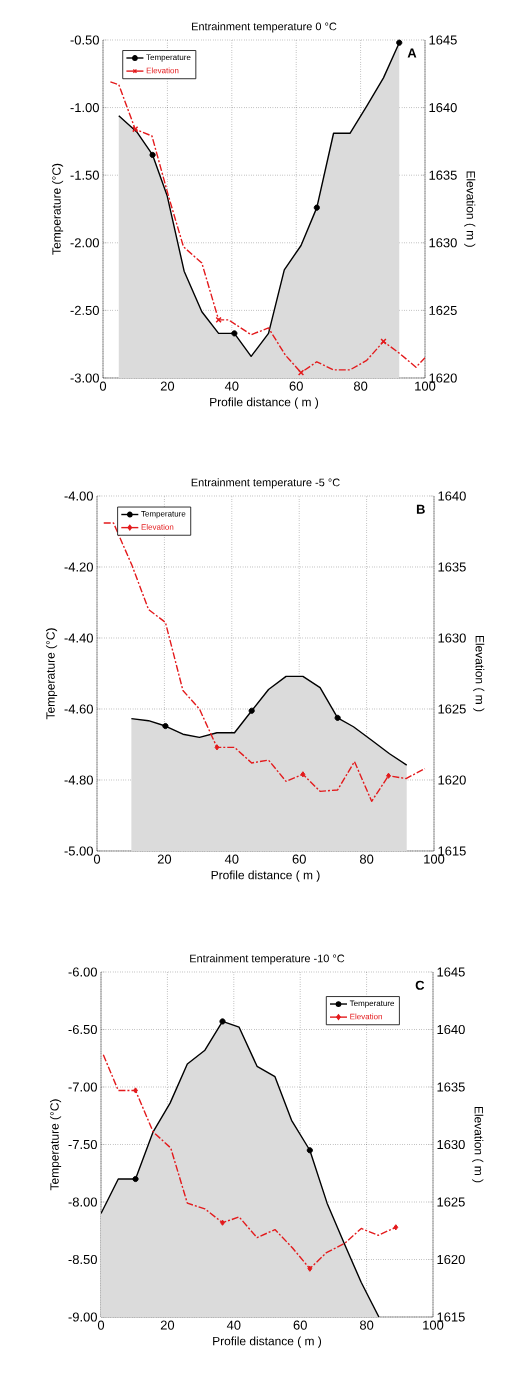 This screenshot has height=1378, width=514. Describe the element at coordinates (84, 243) in the screenshot. I see `y-tick-label: -2.00` at that location.